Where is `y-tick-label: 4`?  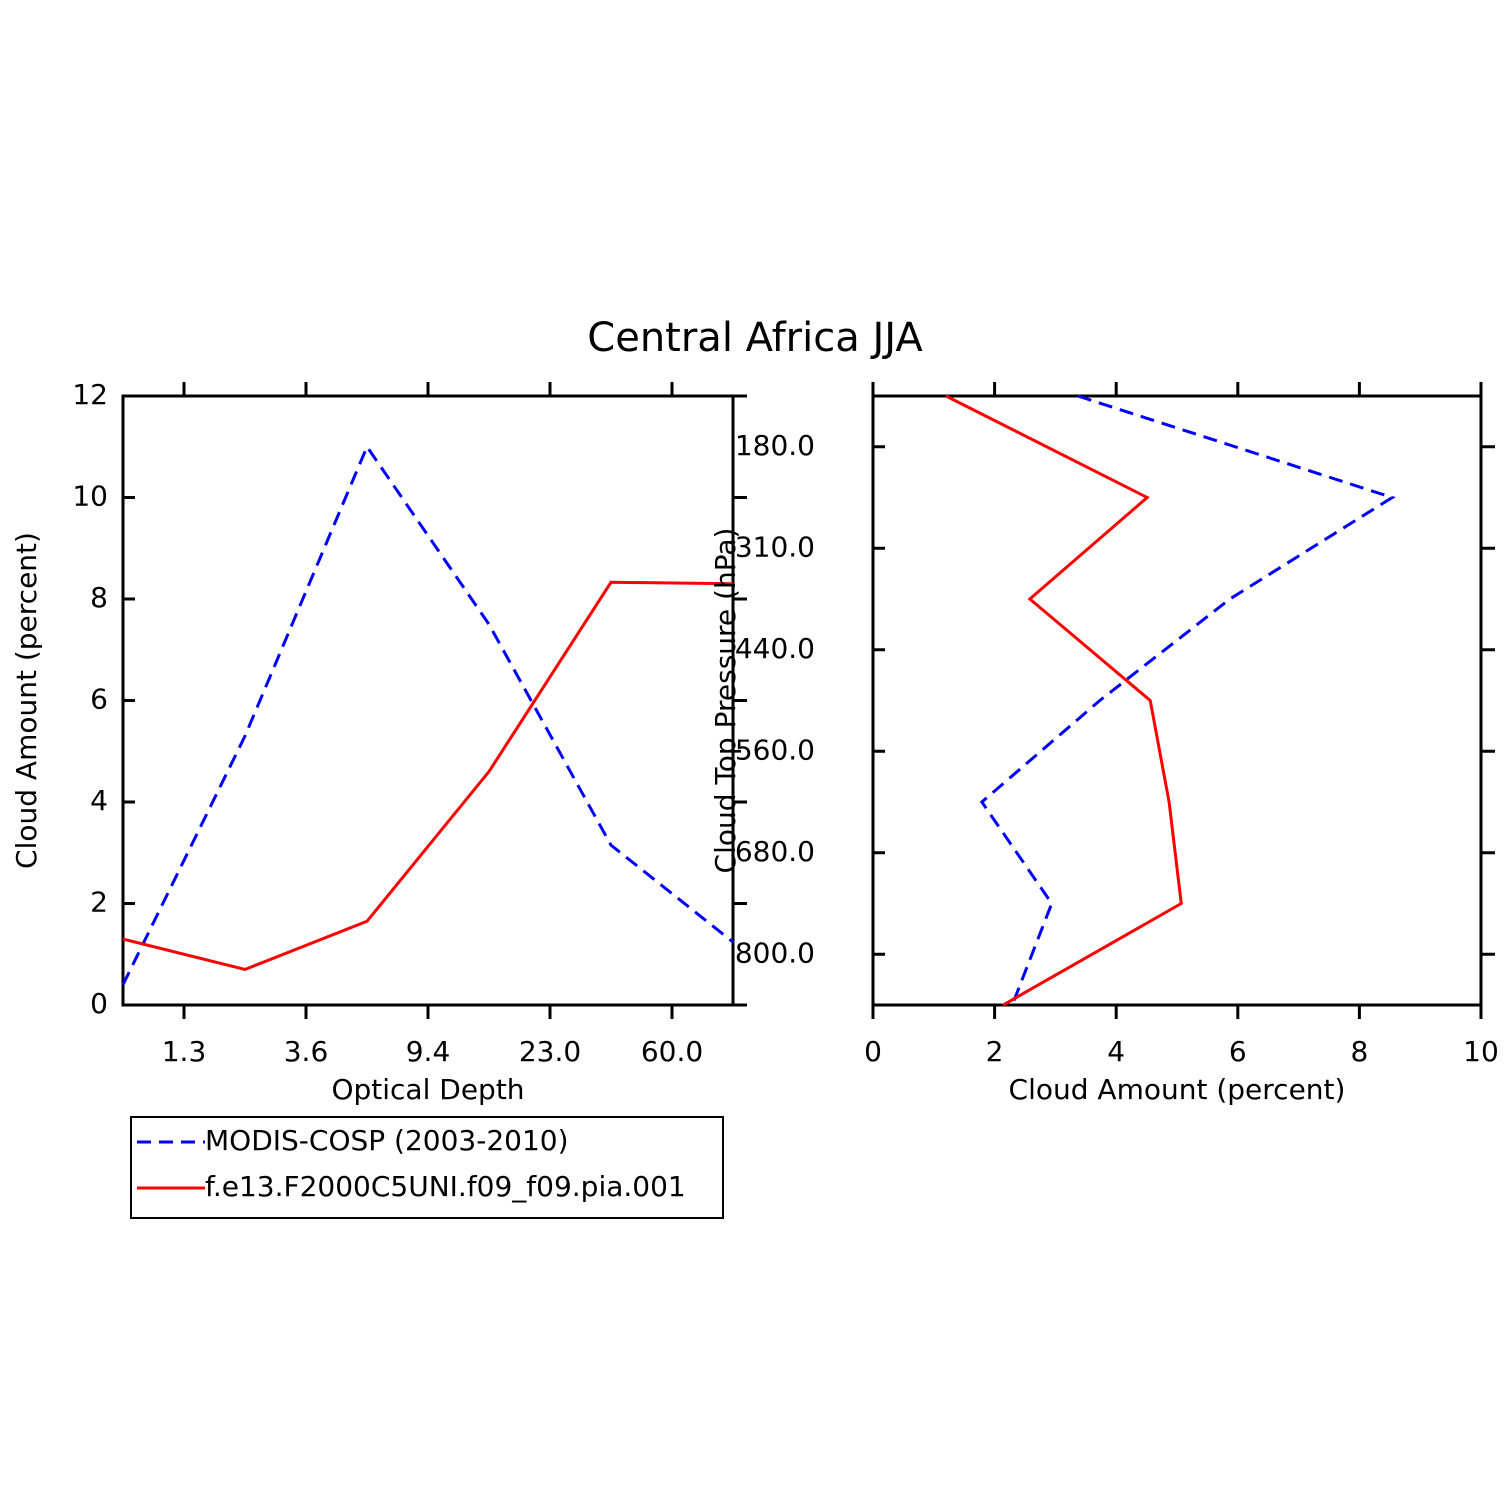 y-tick-label: 4 is located at coordinates (99, 800).